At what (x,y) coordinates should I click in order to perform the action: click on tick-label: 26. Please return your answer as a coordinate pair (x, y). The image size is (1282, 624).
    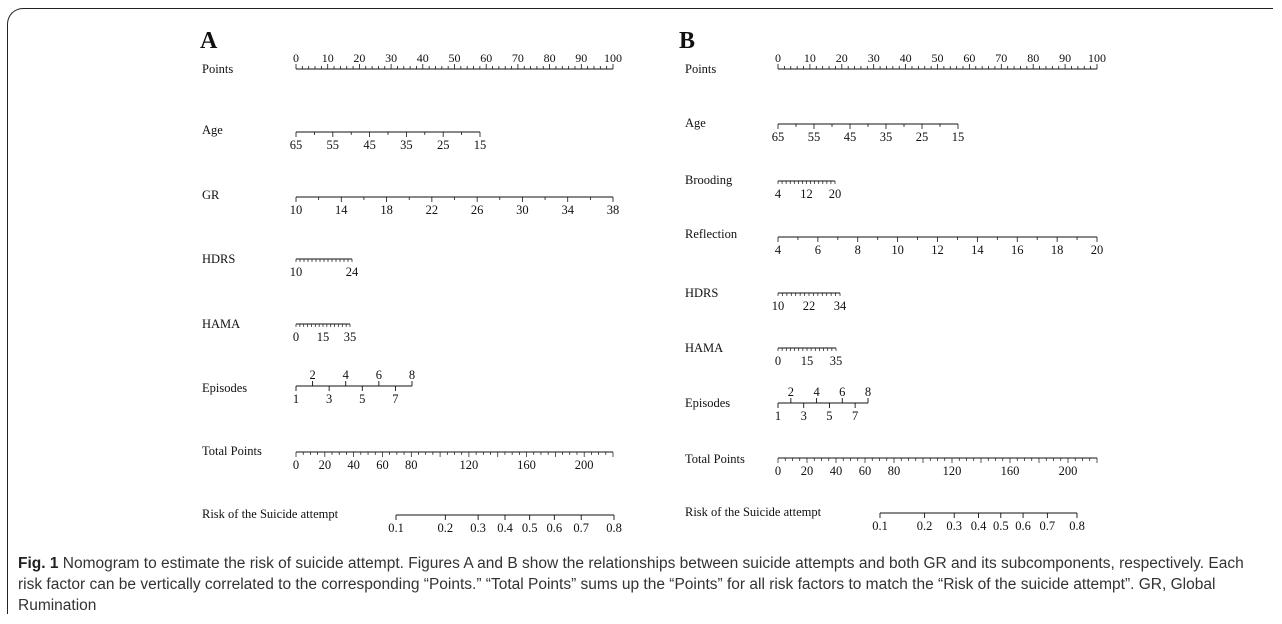
    Looking at the image, I should click on (477, 210).